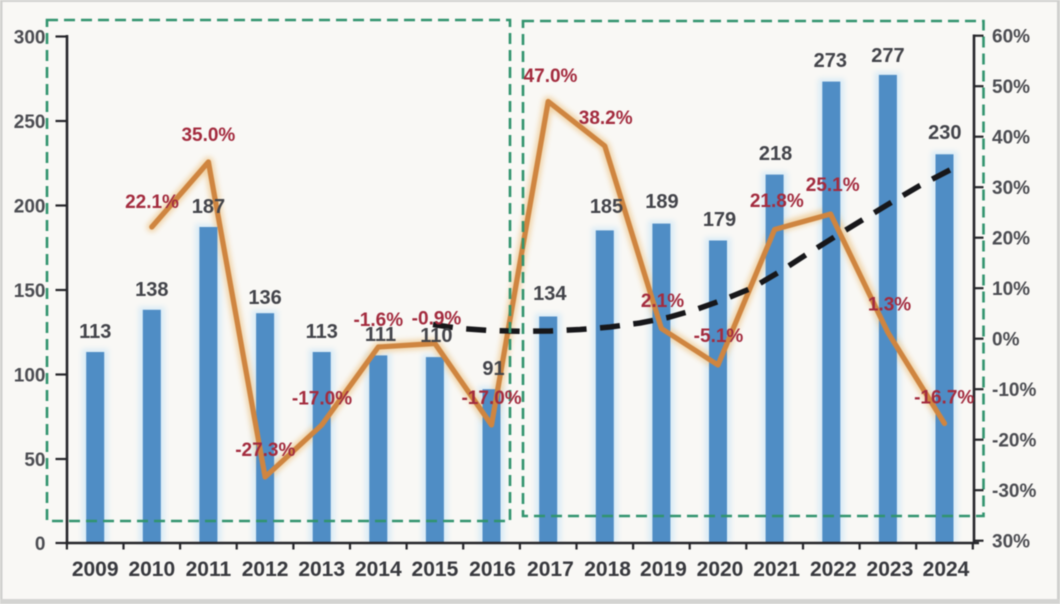 The width and height of the screenshot is (1060, 604). Describe the element at coordinates (661, 202) in the screenshot. I see `svg-text: 189` at that location.